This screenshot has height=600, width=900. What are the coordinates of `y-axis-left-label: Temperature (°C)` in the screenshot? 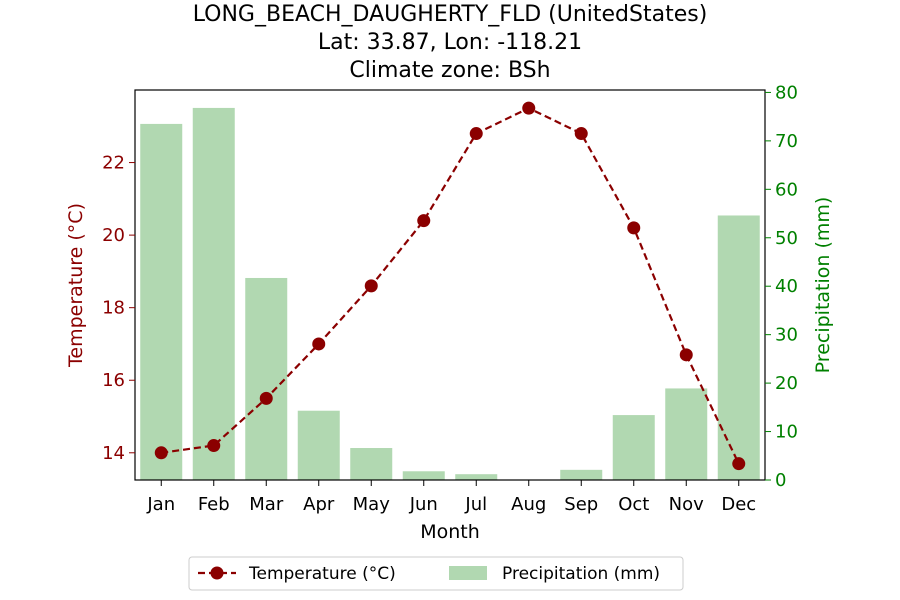 It's located at (76, 285).